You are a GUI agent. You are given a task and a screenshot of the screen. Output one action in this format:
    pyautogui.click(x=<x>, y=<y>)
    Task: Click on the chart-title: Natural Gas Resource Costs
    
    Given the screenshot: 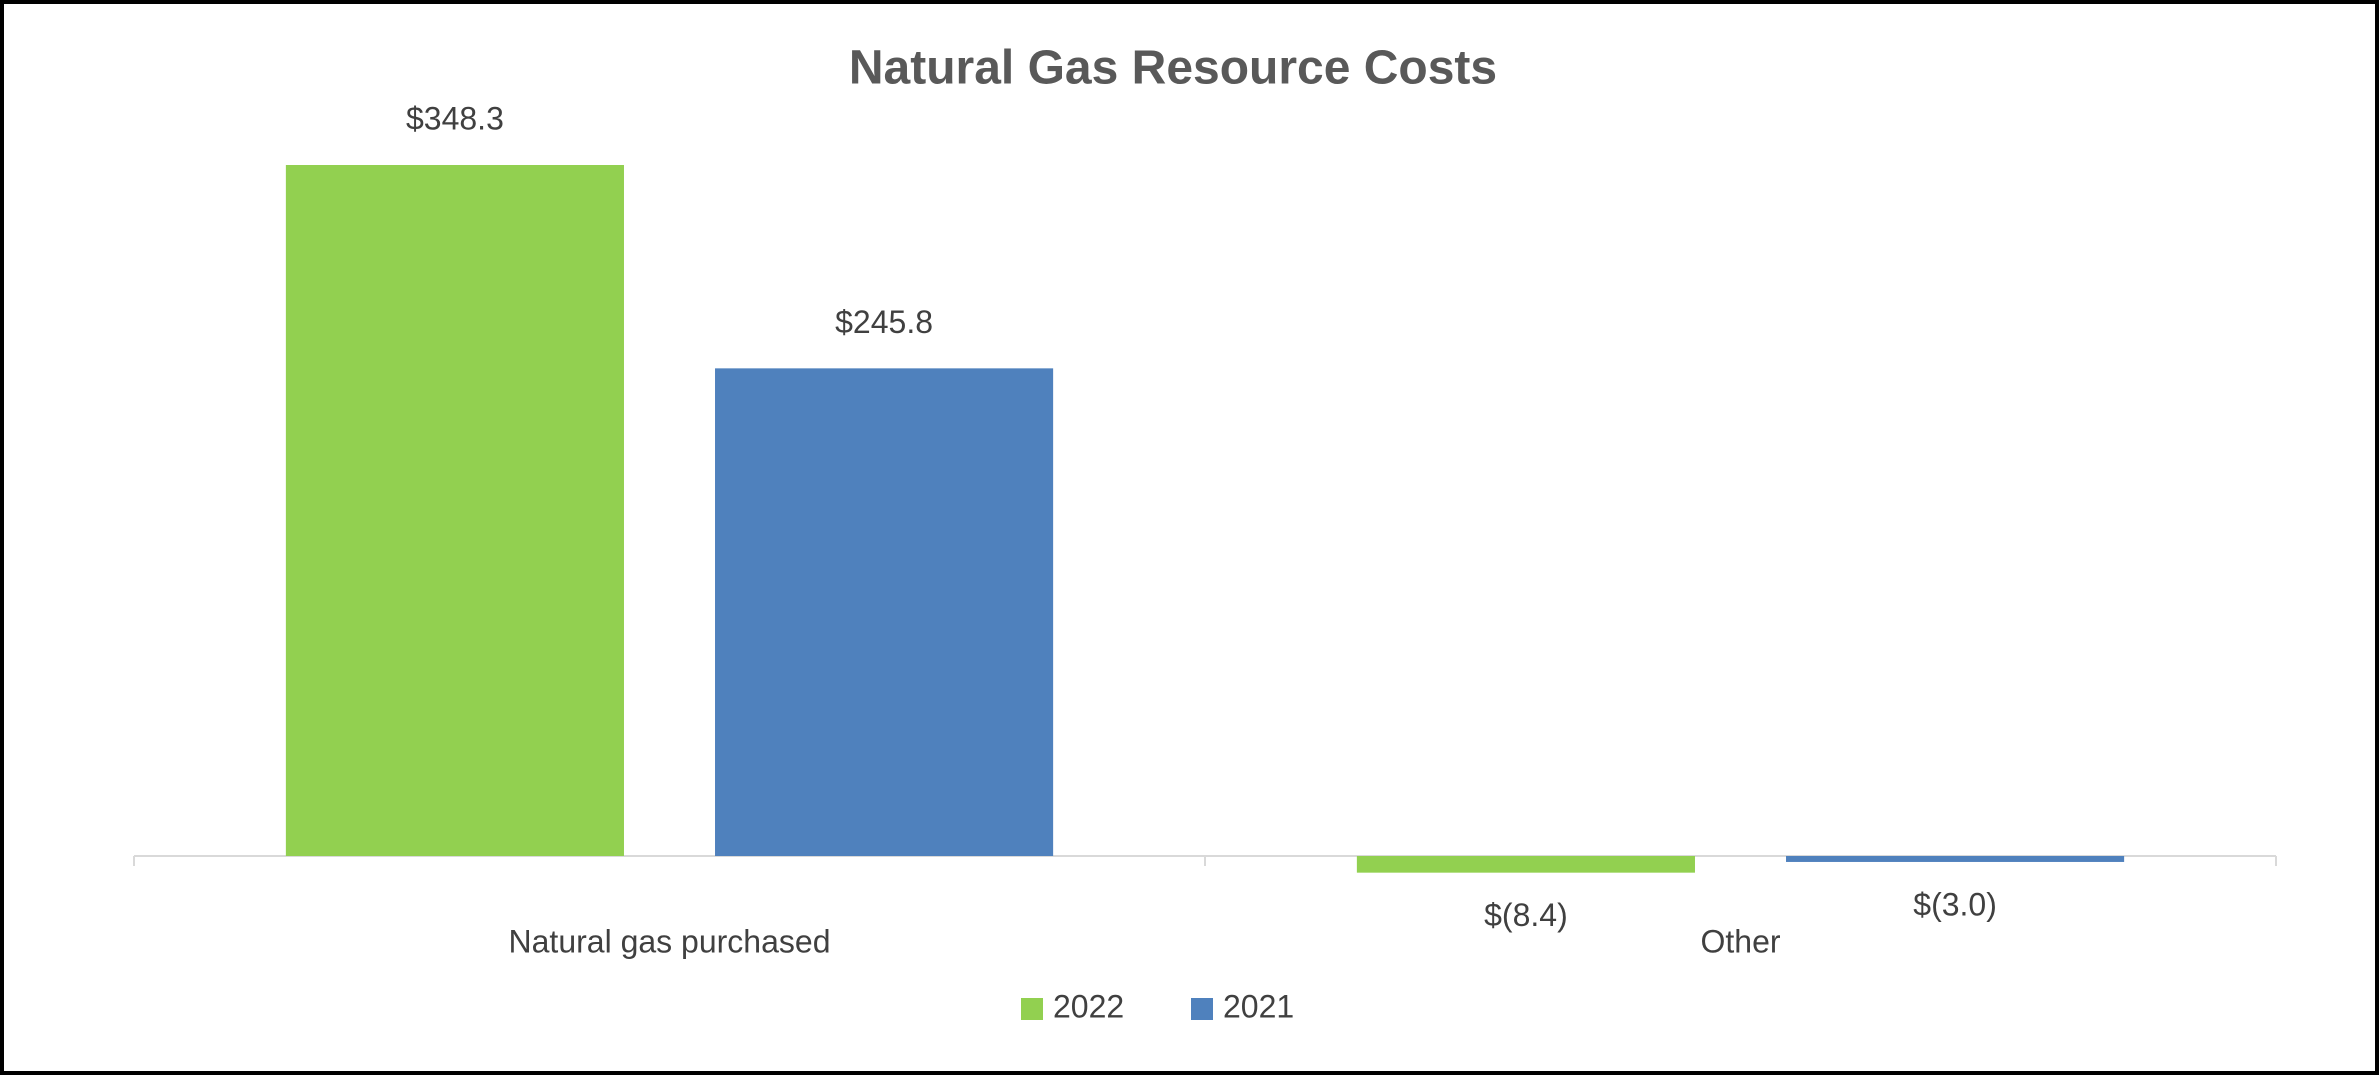 What is the action you would take?
    pyautogui.click(x=1173, y=68)
    